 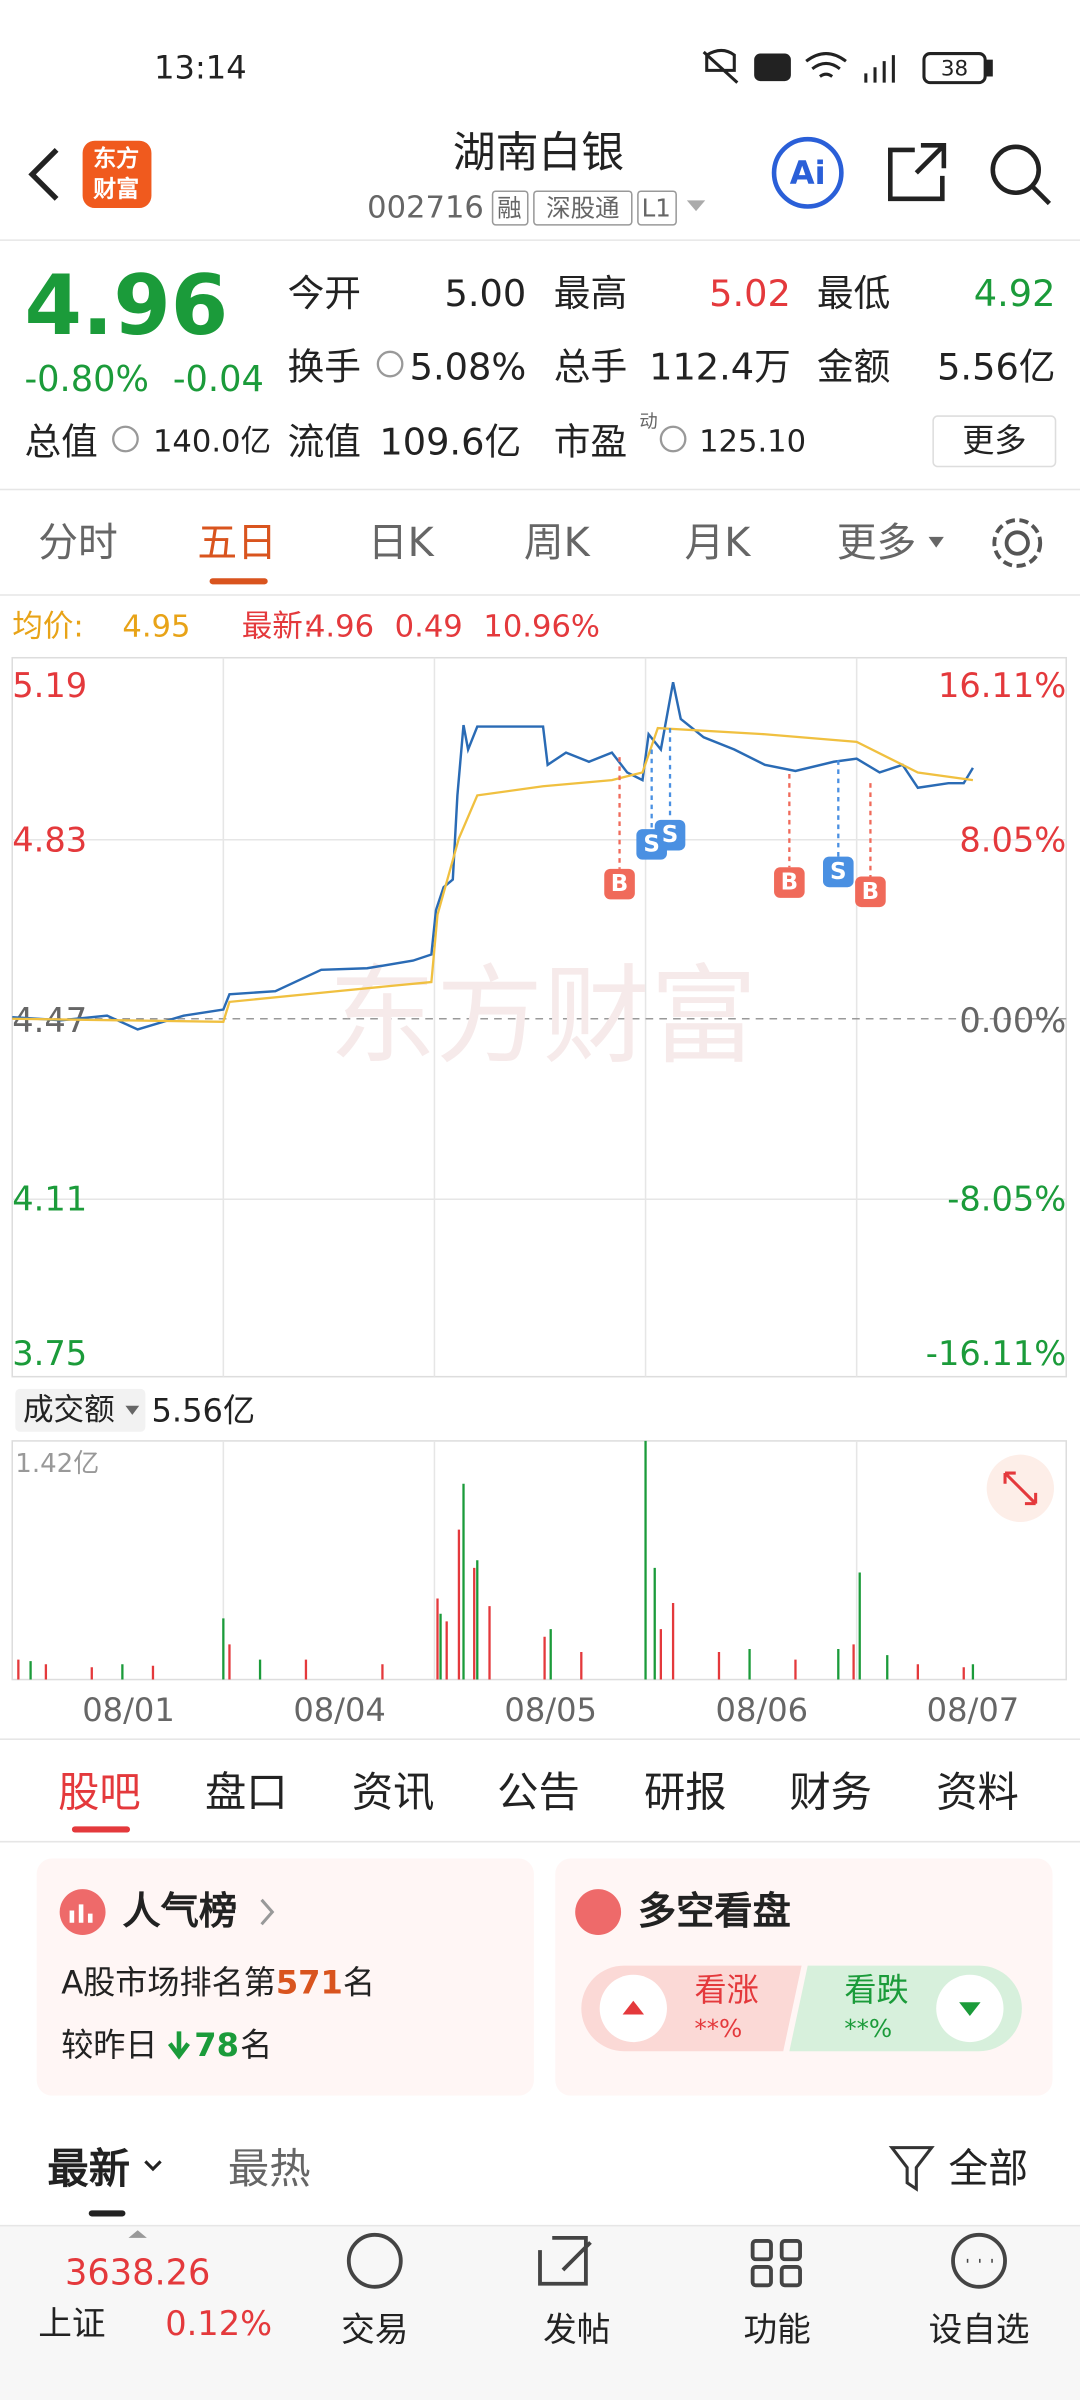 I want to click on volume-selector, so click(x=80, y=1410).